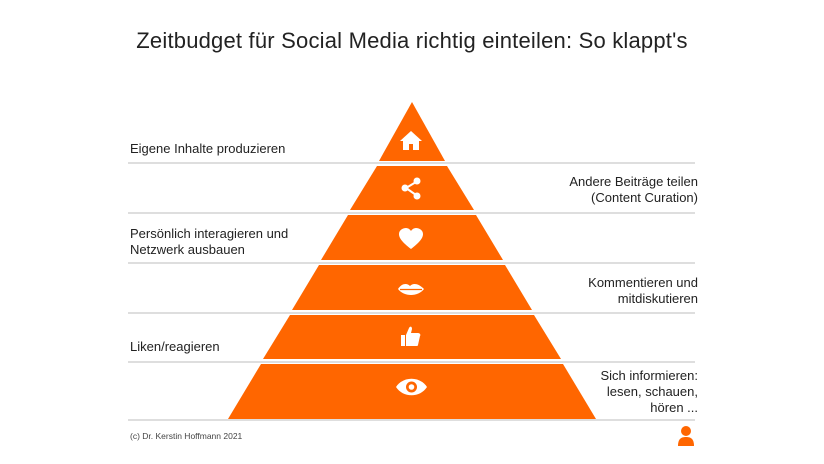 The image size is (824, 464). Describe the element at coordinates (411, 140) in the screenshot. I see `house-icon` at that location.